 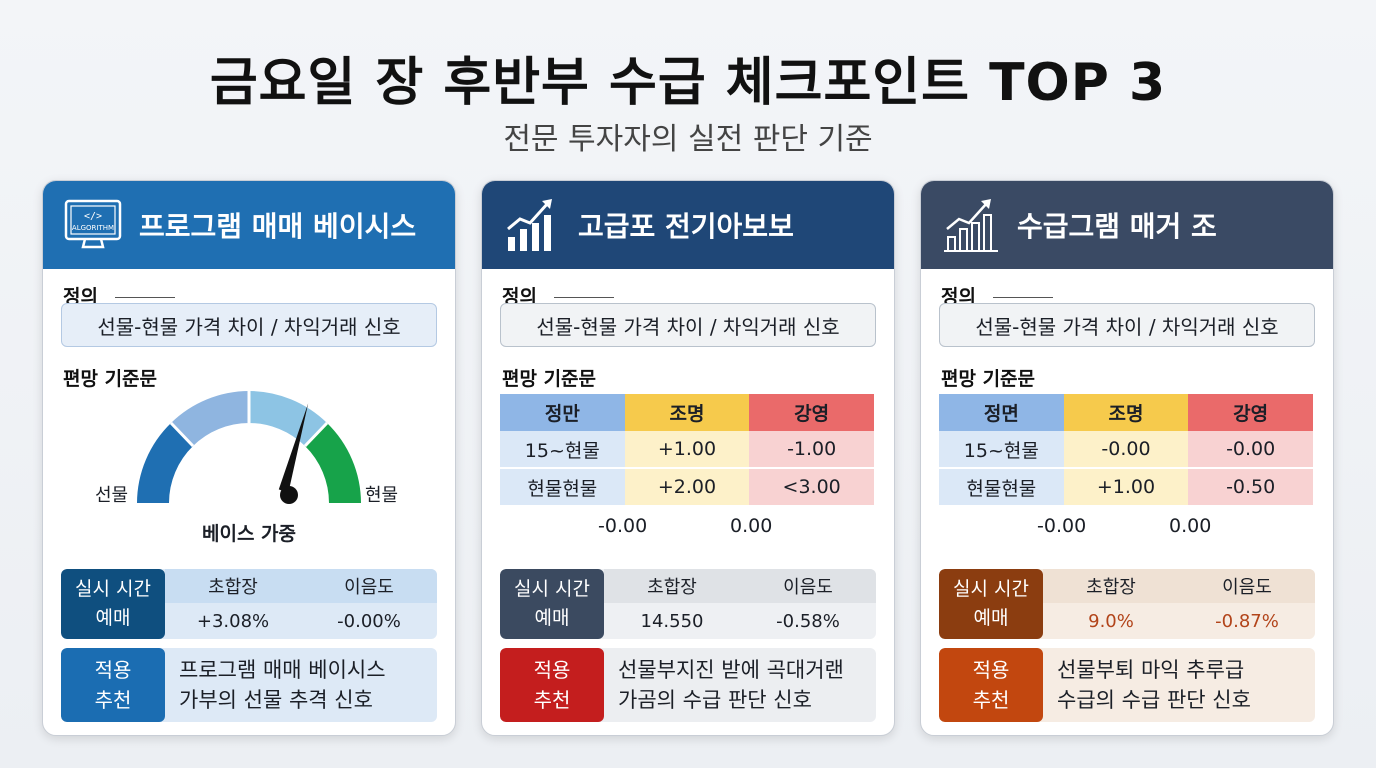 What do you see at coordinates (1001, 412) in the screenshot?
I see `table-header: 정면` at bounding box center [1001, 412].